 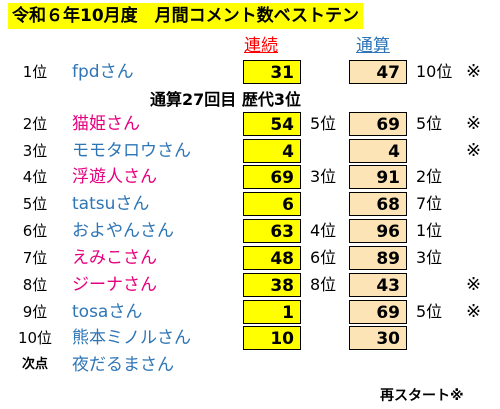 What do you see at coordinates (131, 338) in the screenshot?
I see `commenter-name: 熊本ミノルさん` at bounding box center [131, 338].